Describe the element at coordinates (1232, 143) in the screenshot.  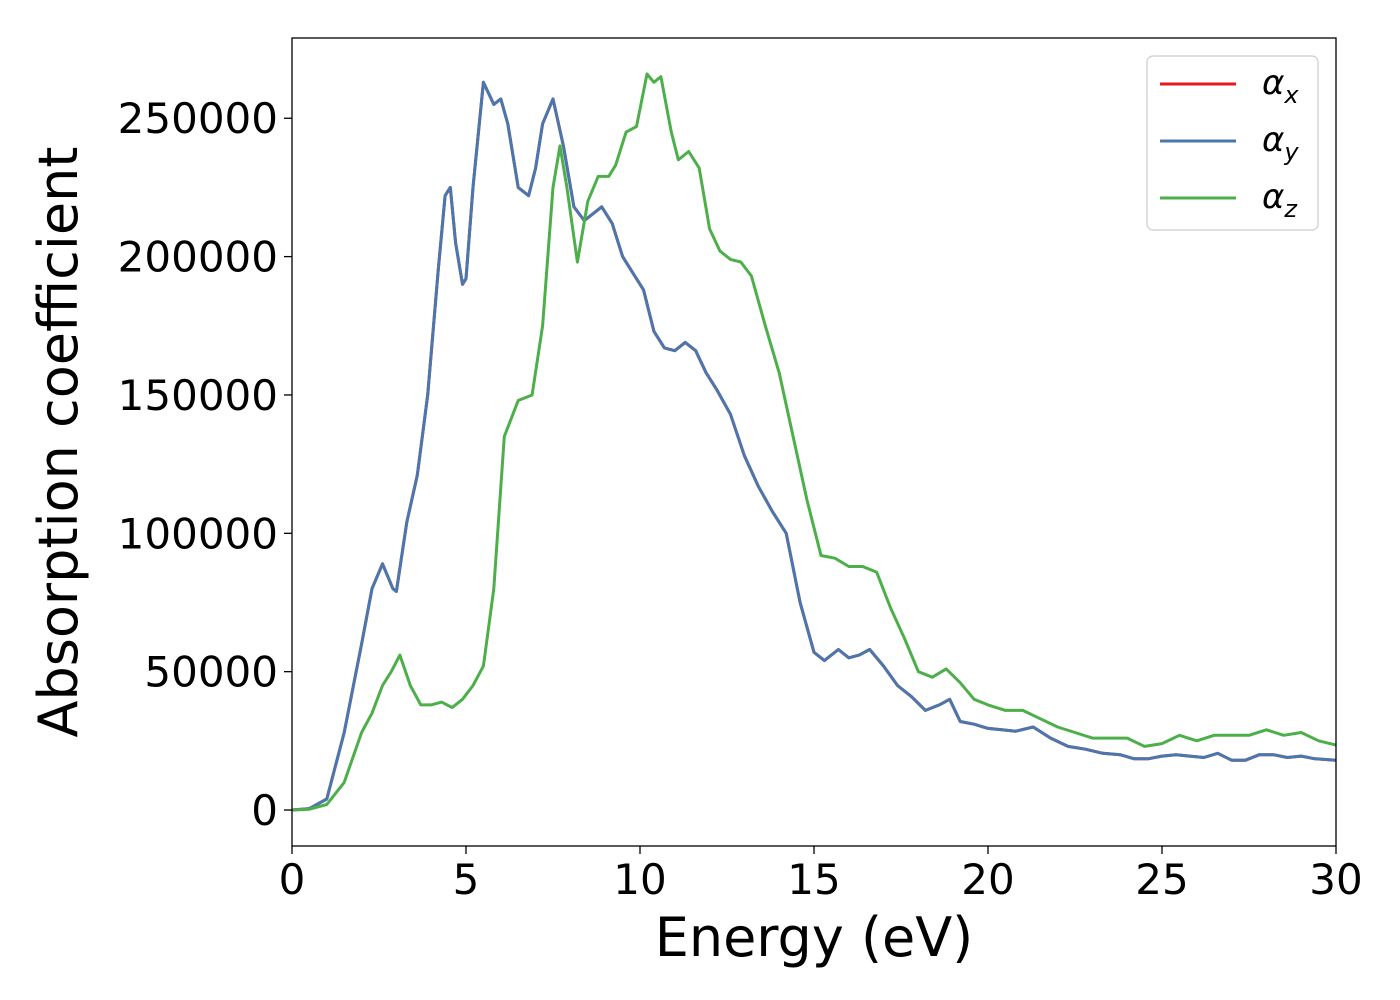
I see `legend-box` at that location.